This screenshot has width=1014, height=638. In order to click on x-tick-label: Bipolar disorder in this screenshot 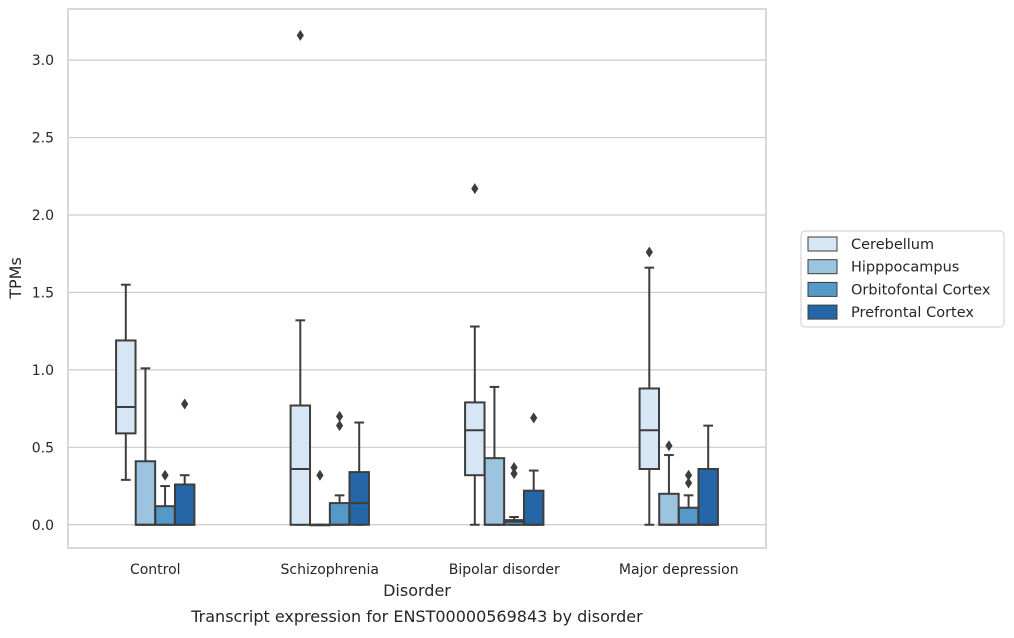, I will do `click(504, 570)`.